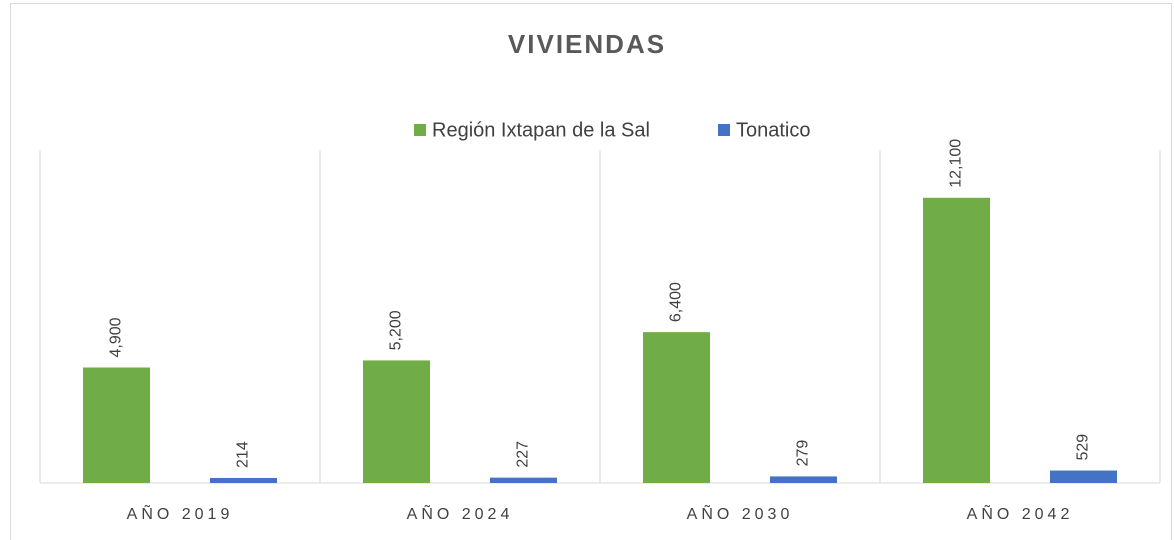 This screenshot has width=1174, height=540. I want to click on data-label: 279, so click(803, 453).